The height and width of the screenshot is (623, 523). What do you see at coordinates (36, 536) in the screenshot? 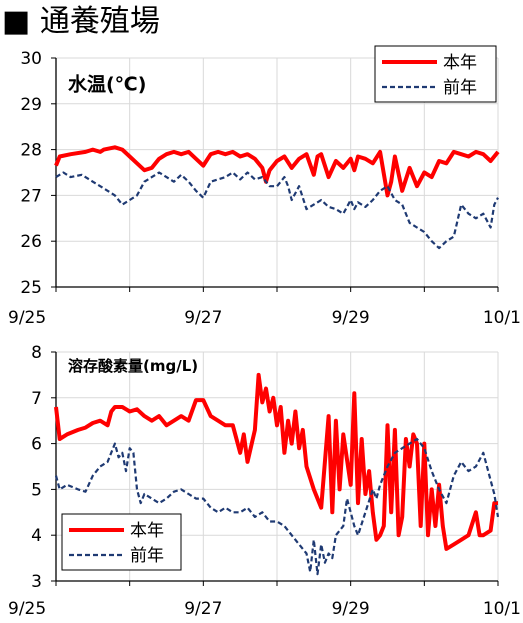
I see `y-tick-label: 4` at bounding box center [36, 536].